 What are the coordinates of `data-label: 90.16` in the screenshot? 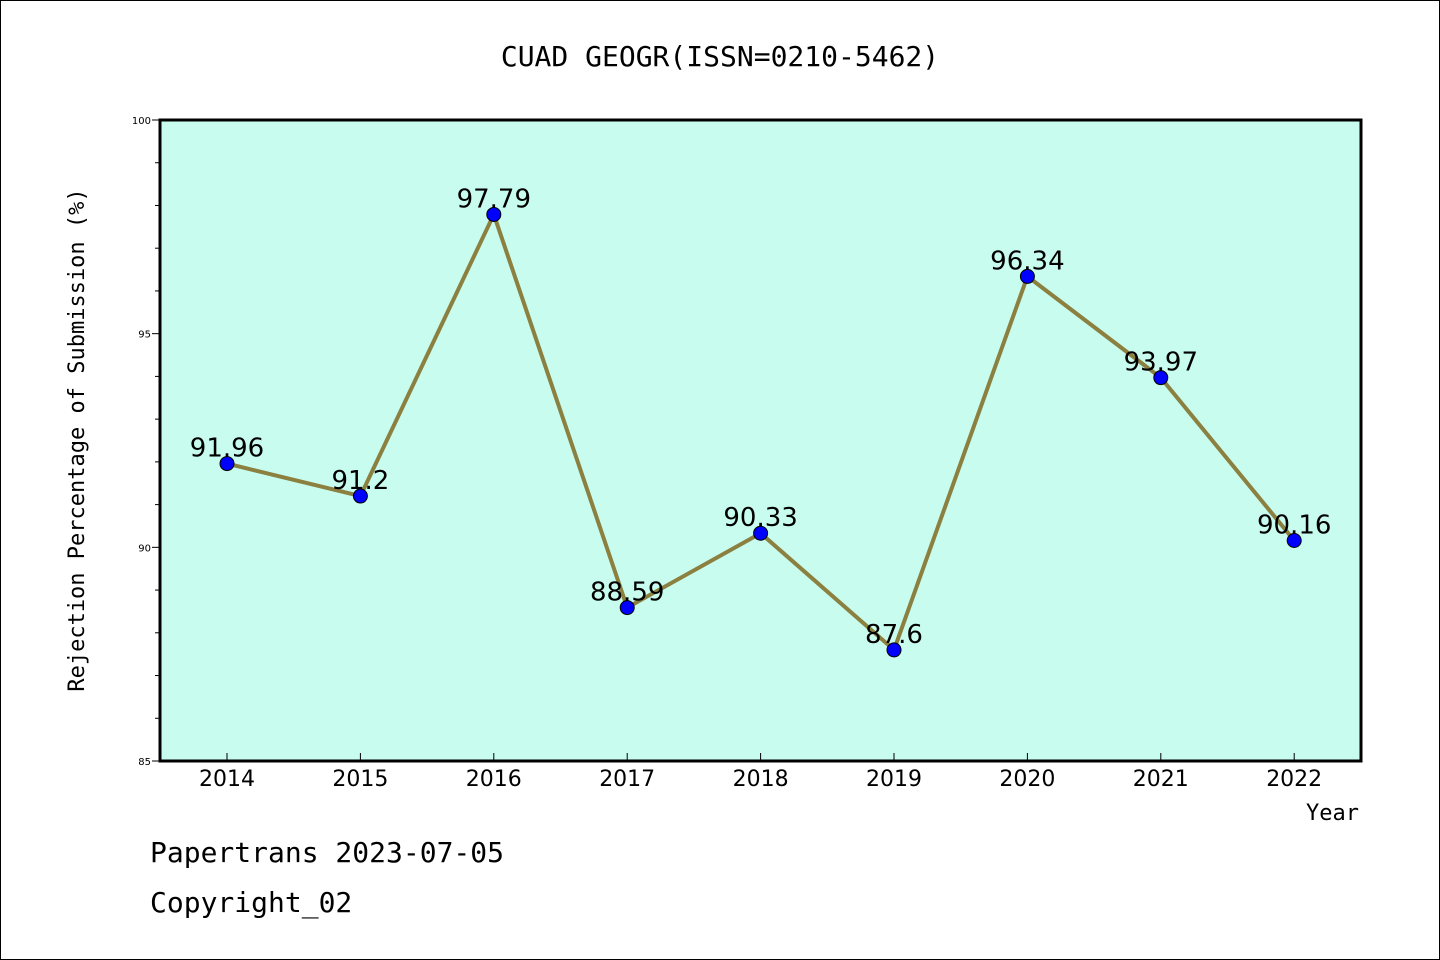 It's located at (1294, 525).